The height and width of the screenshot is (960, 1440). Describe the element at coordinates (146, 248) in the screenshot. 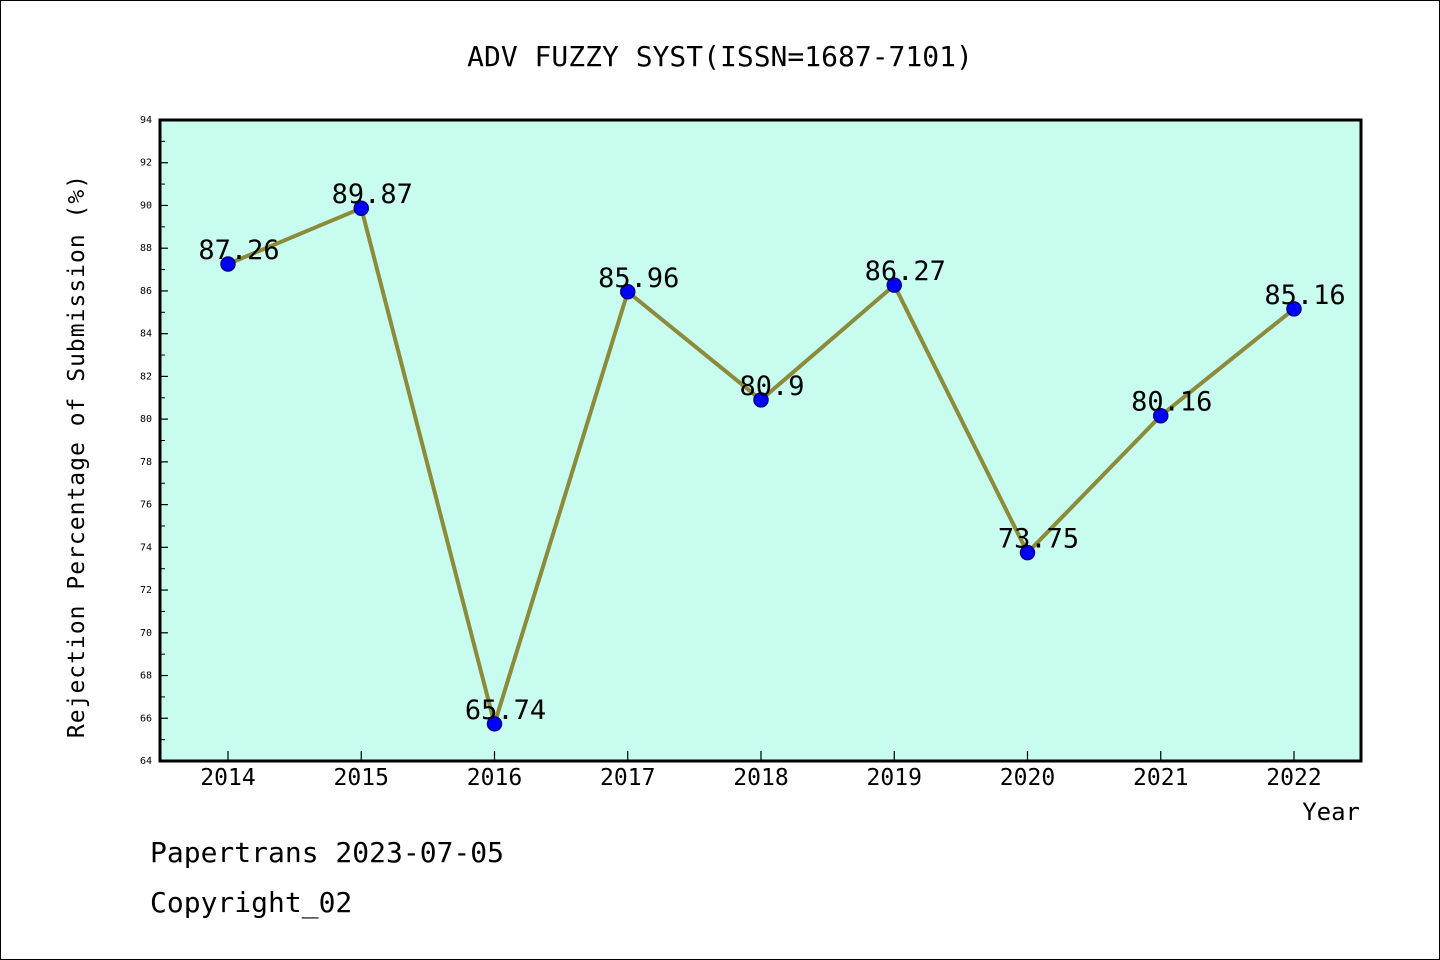

I see `y-tick-label: 88` at that location.